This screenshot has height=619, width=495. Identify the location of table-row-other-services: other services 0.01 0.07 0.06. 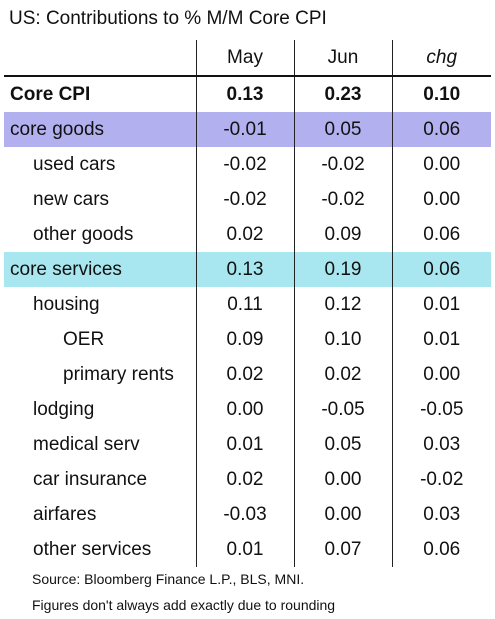
(247, 549).